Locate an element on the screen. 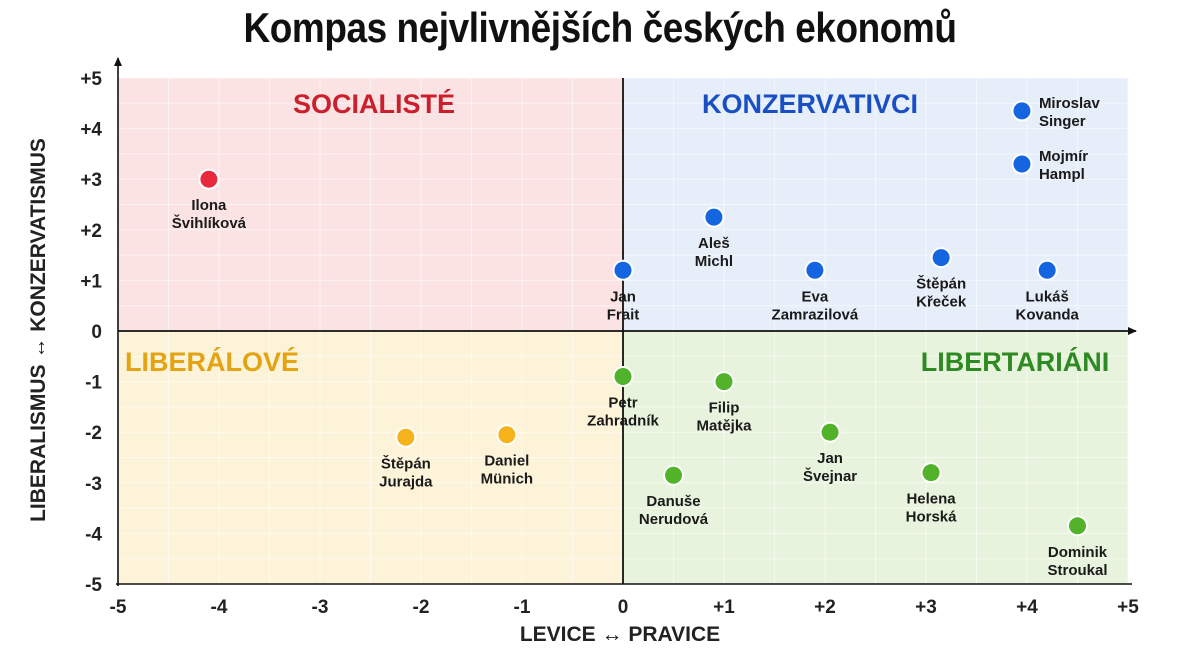 This screenshot has width=1200, height=656. chart-title: Kompas nejvlivnějších českých ekonomů is located at coordinates (600, 27).